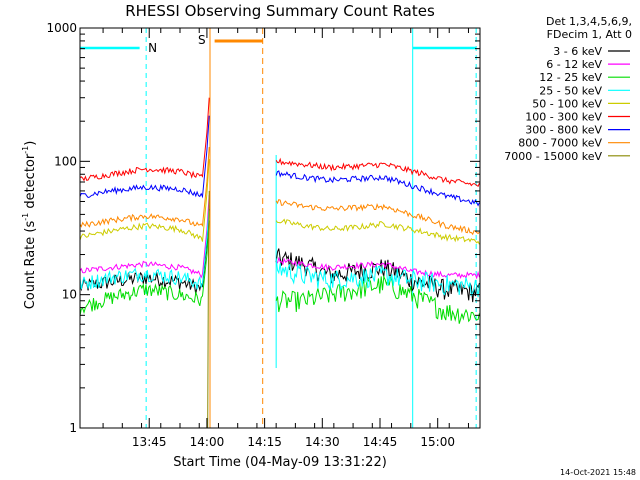 The image size is (640, 480). I want to click on y-axis-label: Count Rate (s-1 detector-1), so click(29, 225).